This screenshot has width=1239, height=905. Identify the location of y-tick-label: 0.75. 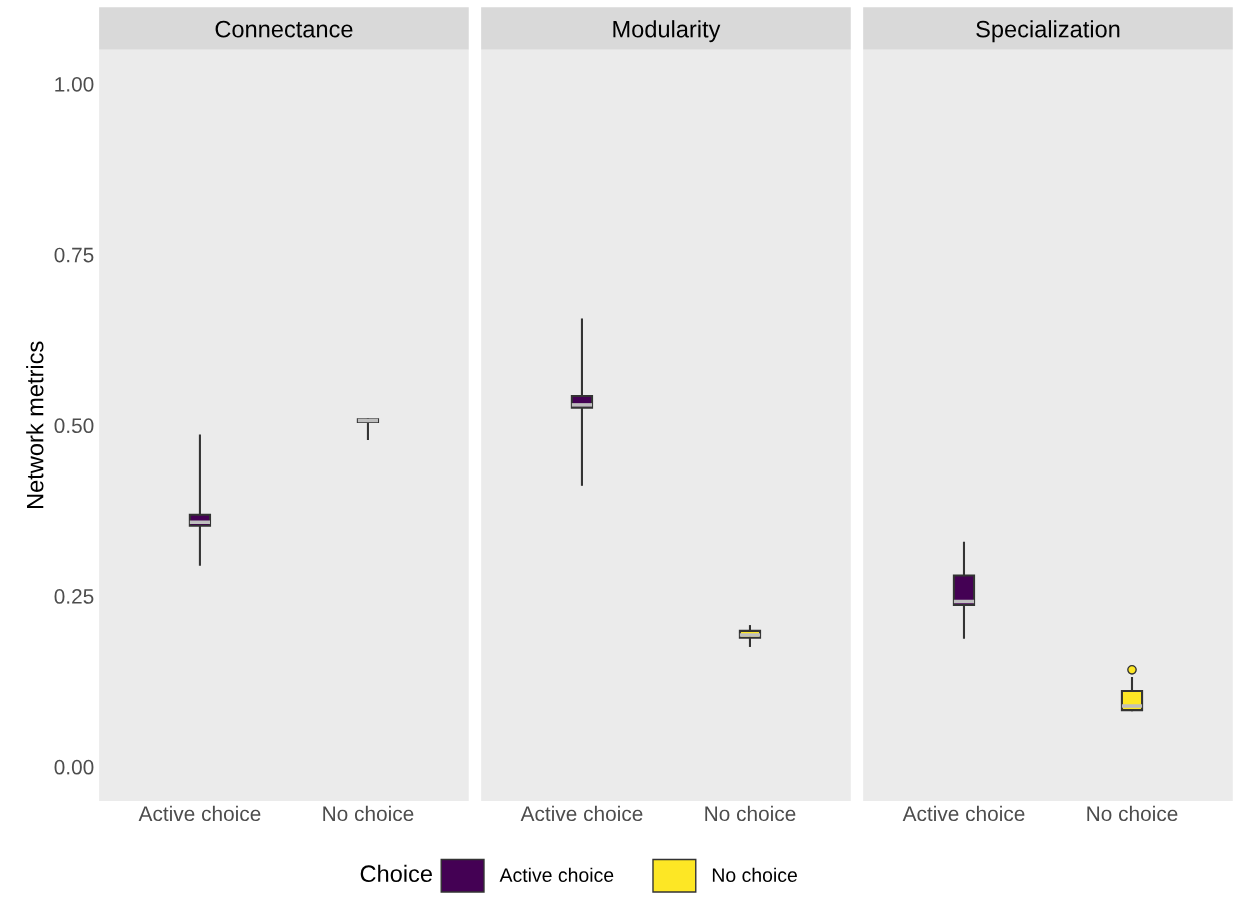
(74, 255).